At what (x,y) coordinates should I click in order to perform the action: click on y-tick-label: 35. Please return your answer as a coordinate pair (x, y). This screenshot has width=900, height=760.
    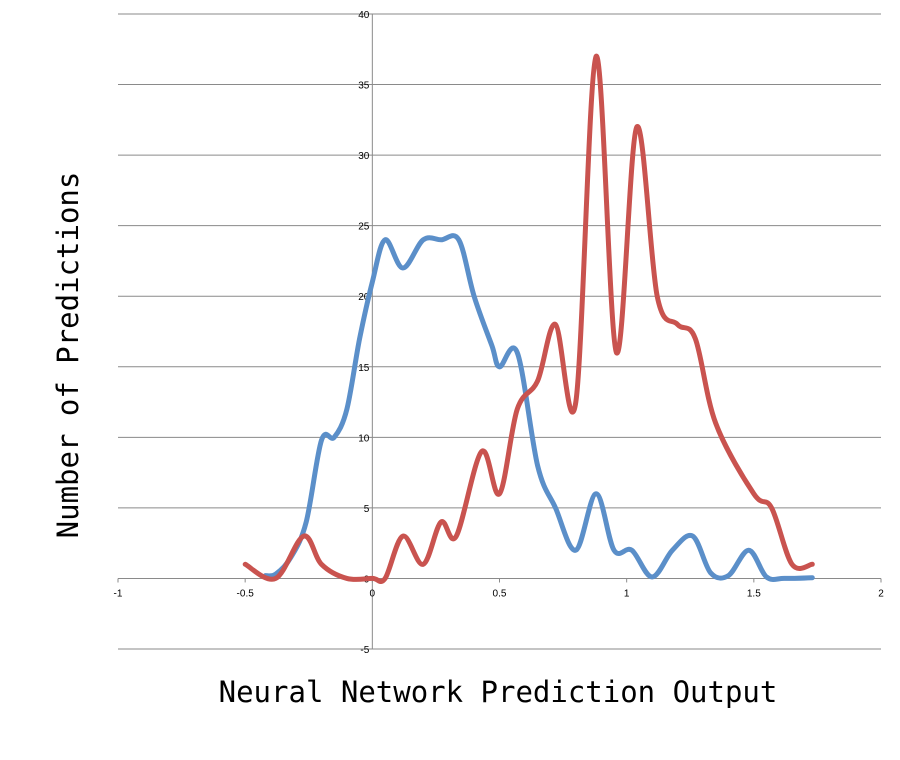
    Looking at the image, I should click on (364, 86).